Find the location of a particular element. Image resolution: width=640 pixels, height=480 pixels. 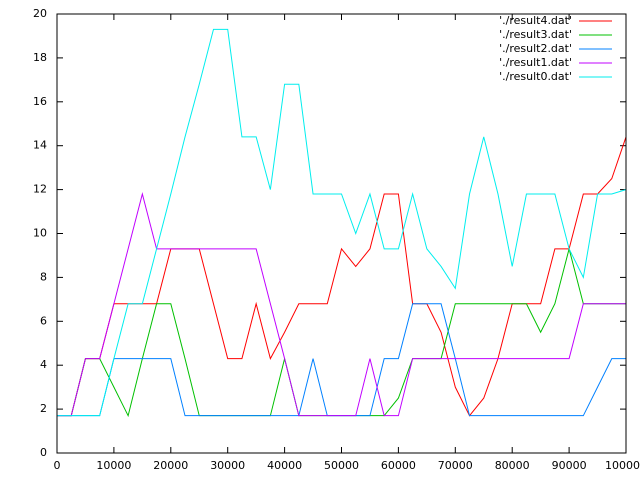

x-tick-label: 0 is located at coordinates (57, 465).